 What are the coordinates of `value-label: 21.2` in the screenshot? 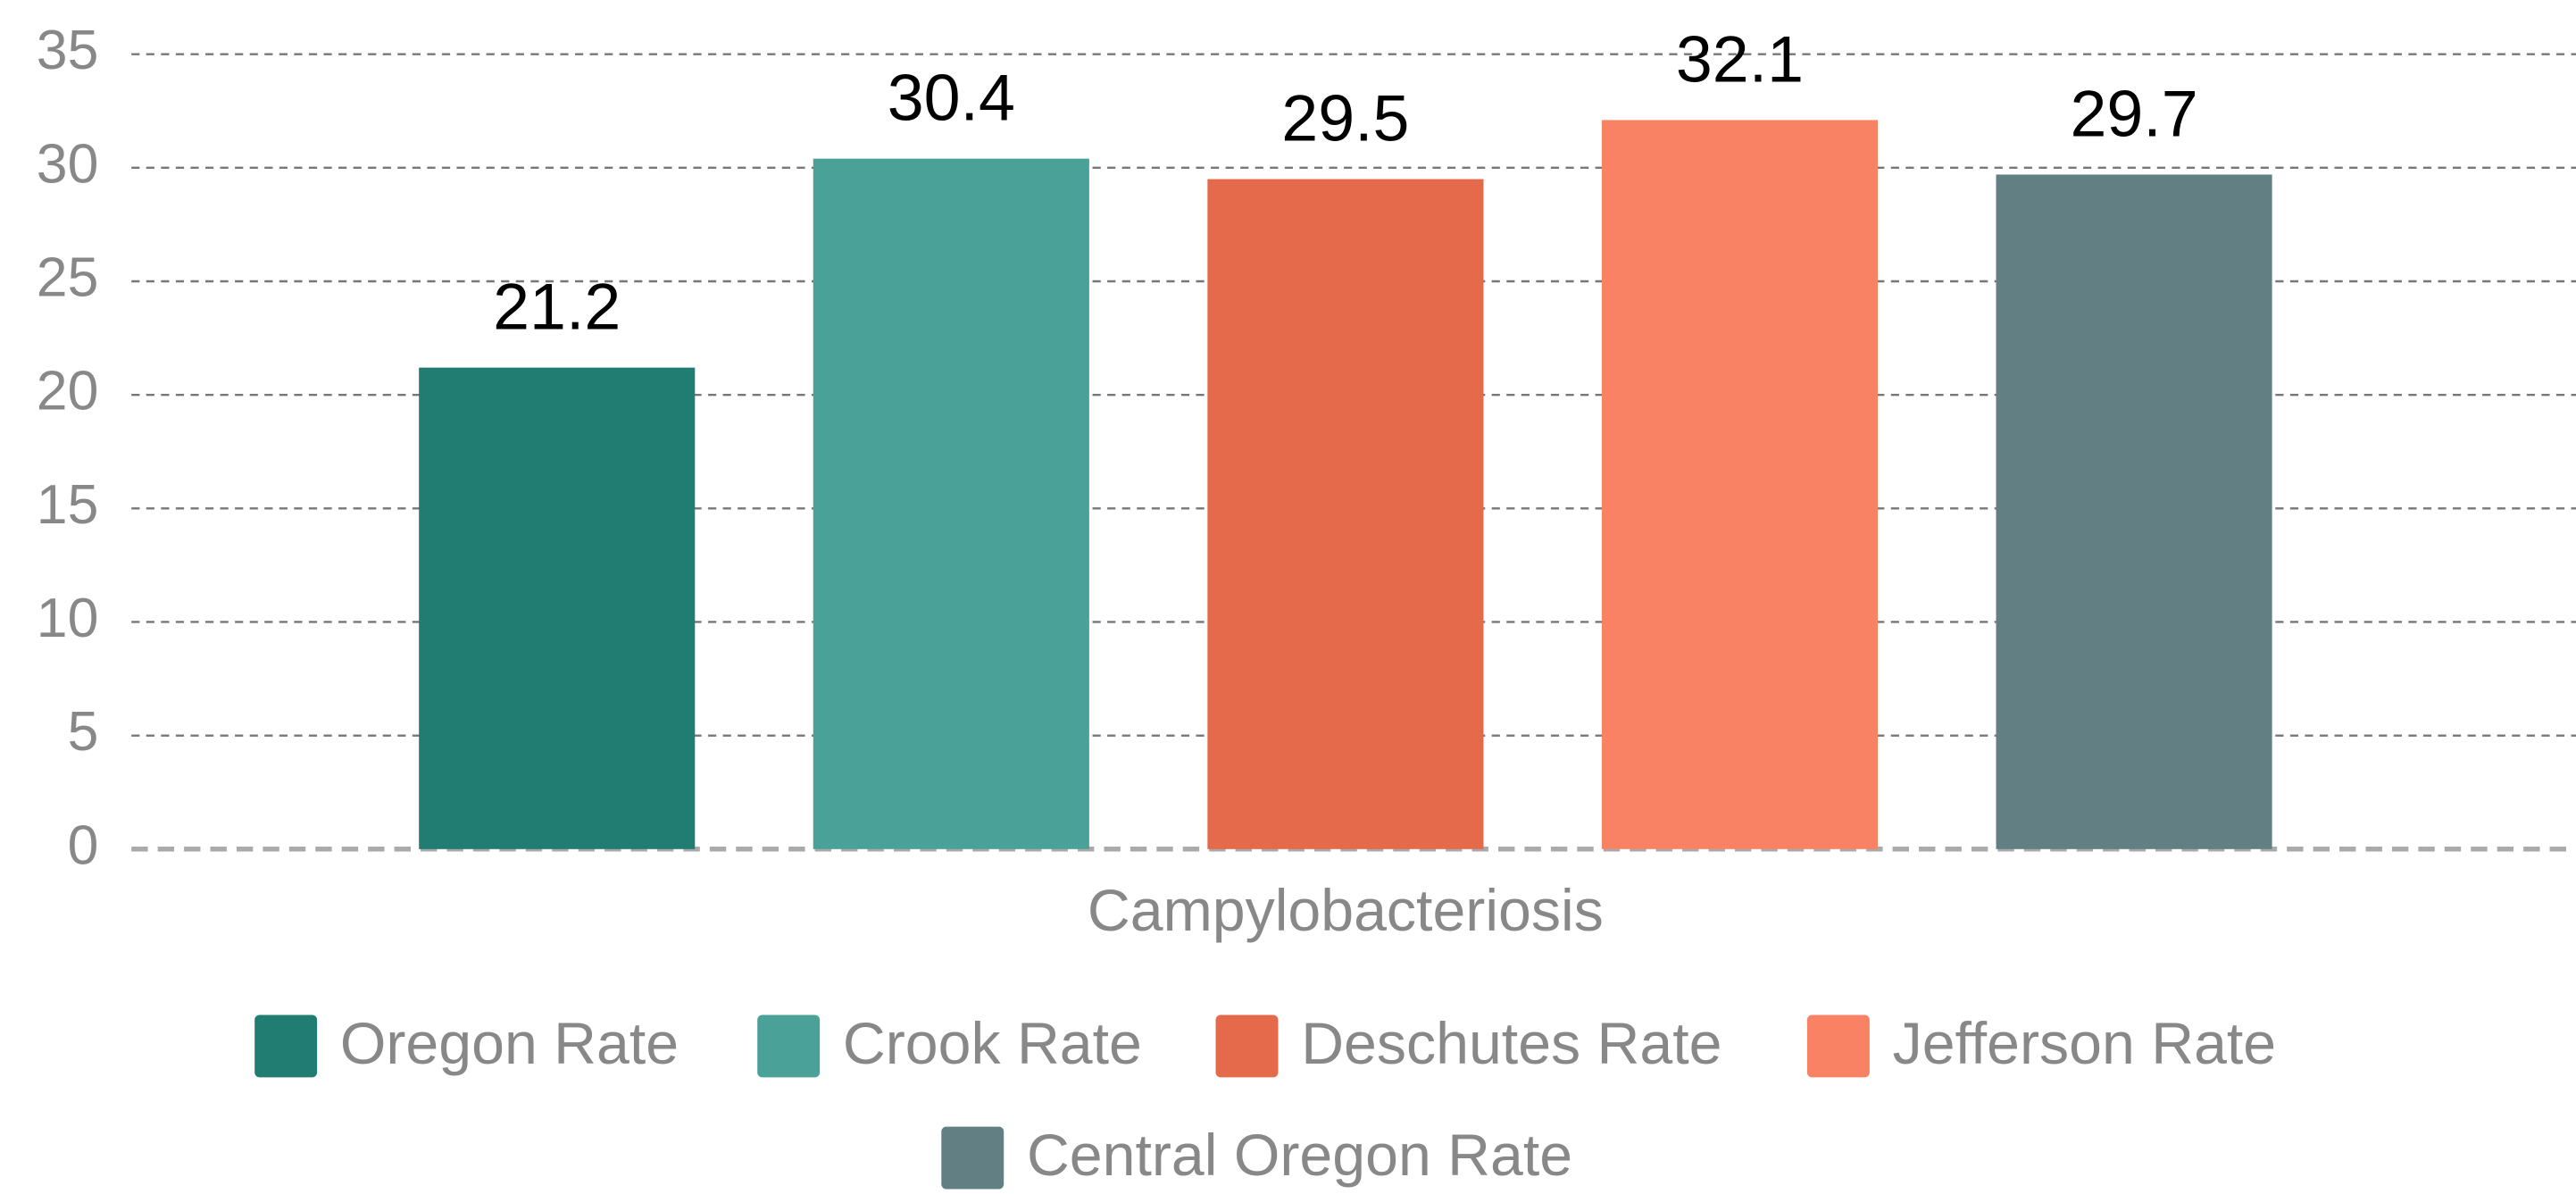 It's located at (557, 307).